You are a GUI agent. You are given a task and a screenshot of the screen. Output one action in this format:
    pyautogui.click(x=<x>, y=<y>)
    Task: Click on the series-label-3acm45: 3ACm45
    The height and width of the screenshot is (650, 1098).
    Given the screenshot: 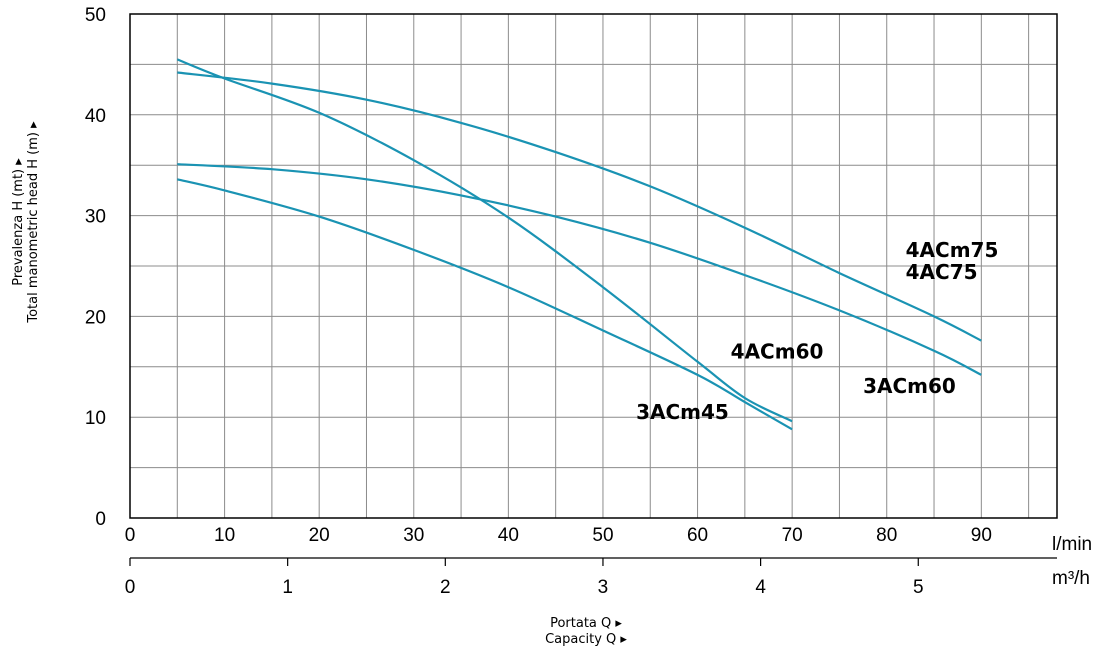 What is the action you would take?
    pyautogui.click(x=682, y=412)
    